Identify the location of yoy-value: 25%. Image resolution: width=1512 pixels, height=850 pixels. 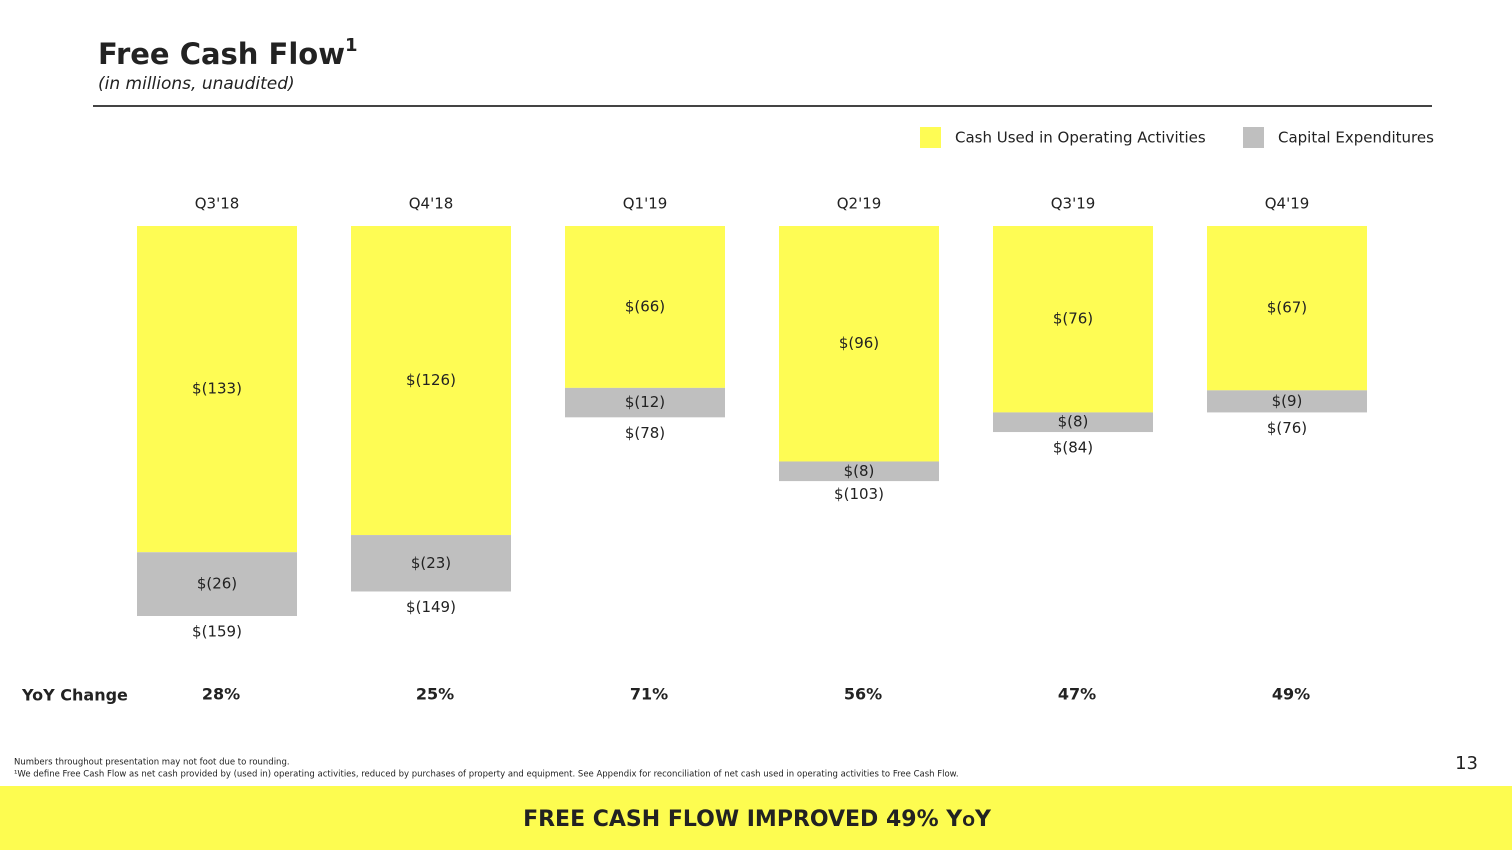
(435, 694).